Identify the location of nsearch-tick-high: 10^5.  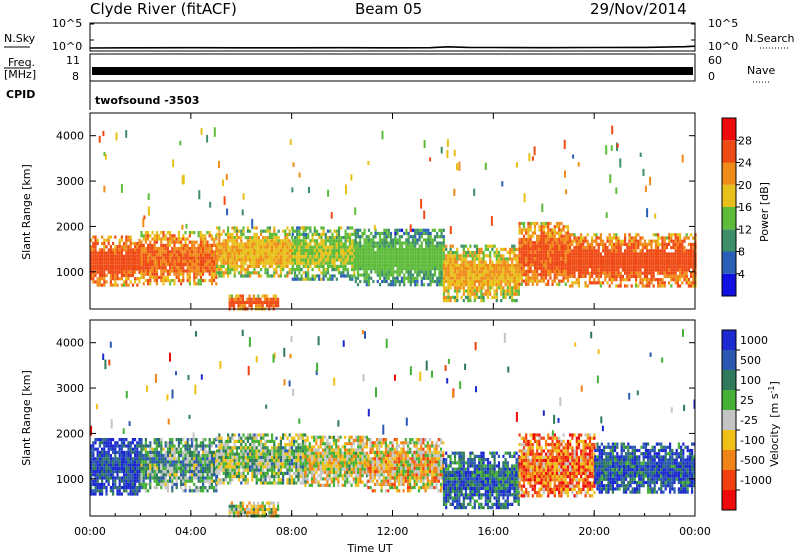
(723, 23).